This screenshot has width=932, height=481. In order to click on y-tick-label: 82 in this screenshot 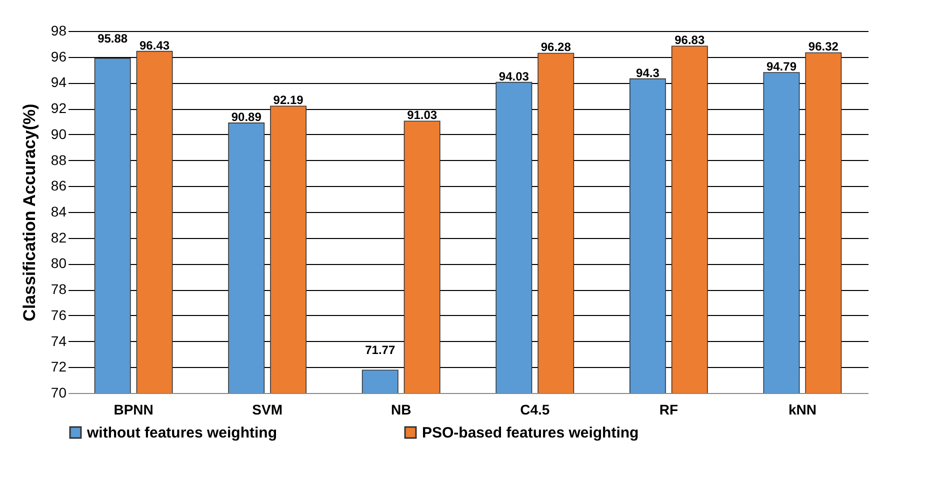, I will do `click(58, 237)`.